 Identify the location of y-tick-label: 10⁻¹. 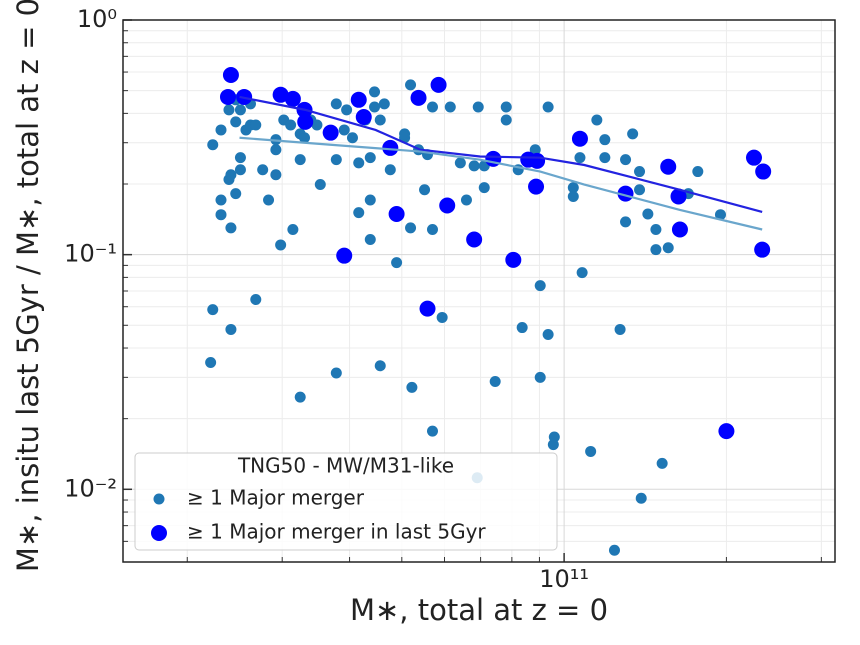
(90, 254).